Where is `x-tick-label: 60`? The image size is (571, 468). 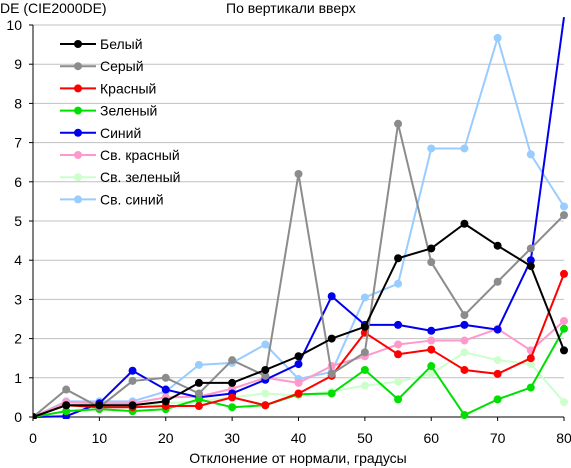
x-tick-label: 60 is located at coordinates (431, 438).